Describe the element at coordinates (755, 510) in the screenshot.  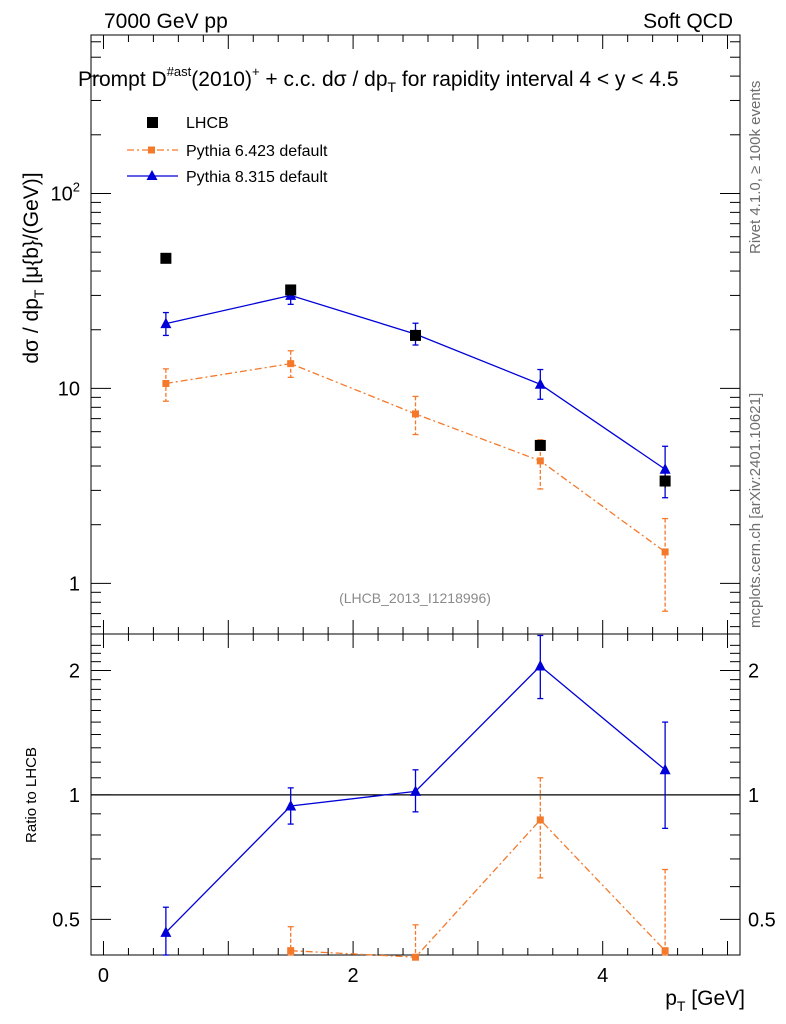
I see `mcplots-label: mcplots.cern.ch [arXiv:2401.10621]` at that location.